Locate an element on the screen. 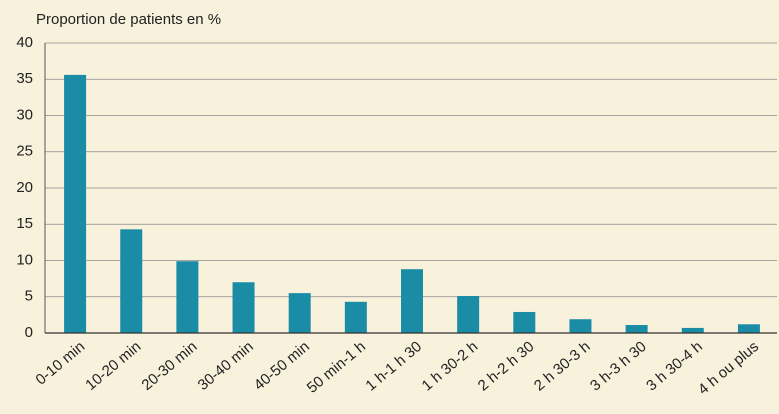 This screenshot has width=779, height=414. y-tick-label: 15 is located at coordinates (24, 223).